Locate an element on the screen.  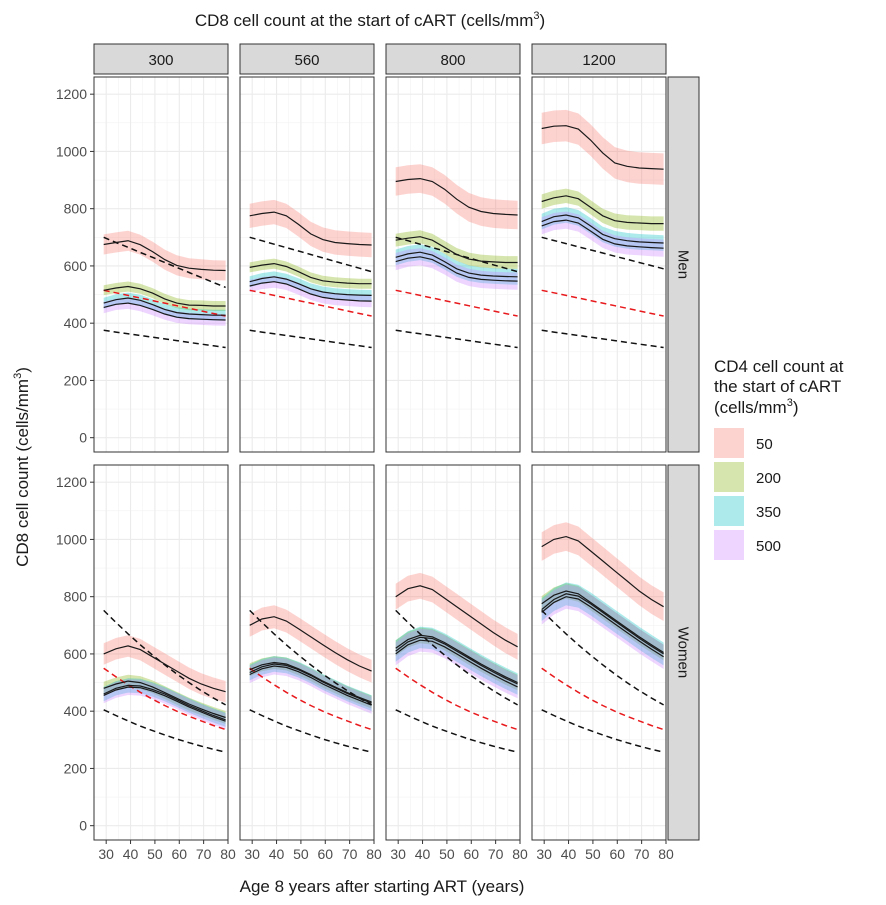
x-axis-label: Age 8 years after starting ART (years) is located at coordinates (382, 886).